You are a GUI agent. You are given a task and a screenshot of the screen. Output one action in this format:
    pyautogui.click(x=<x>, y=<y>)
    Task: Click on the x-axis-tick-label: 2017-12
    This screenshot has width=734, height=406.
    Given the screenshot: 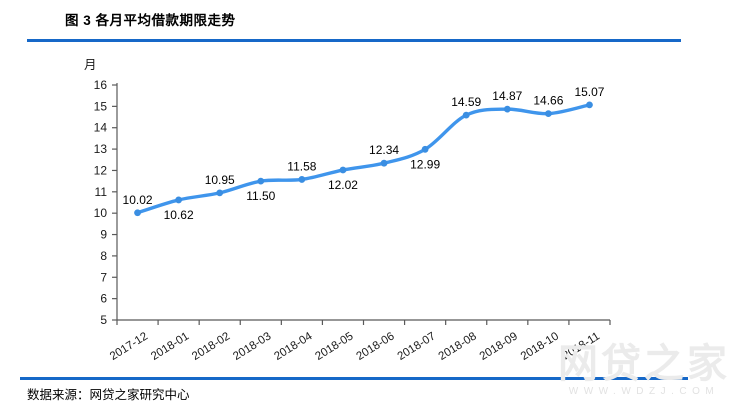 What is the action you would take?
    pyautogui.click(x=129, y=346)
    